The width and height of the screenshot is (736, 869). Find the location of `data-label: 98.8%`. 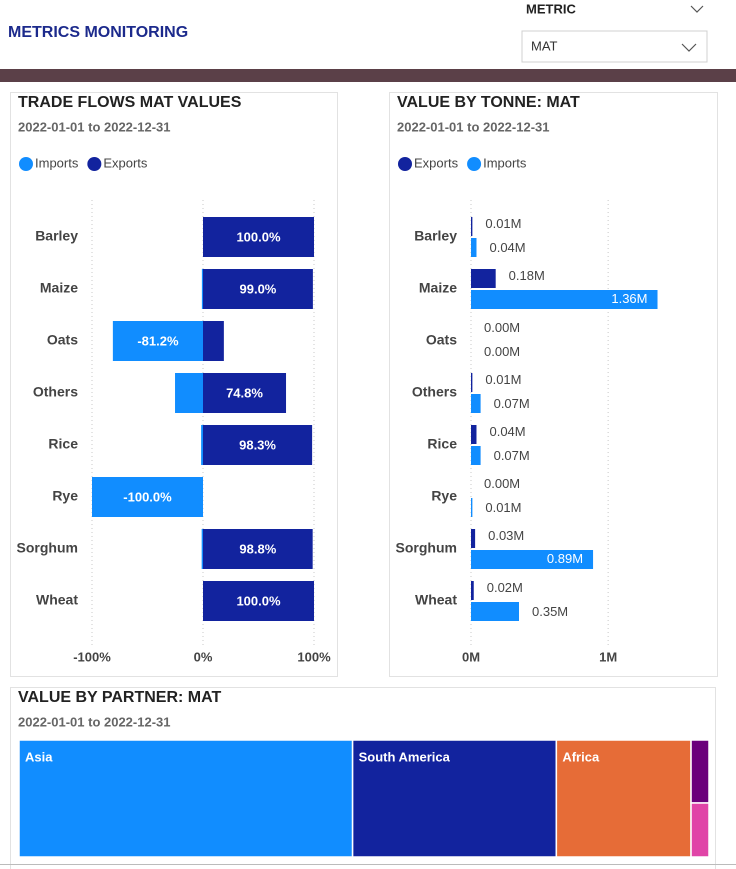

data-label: 98.8% is located at coordinates (257, 548).